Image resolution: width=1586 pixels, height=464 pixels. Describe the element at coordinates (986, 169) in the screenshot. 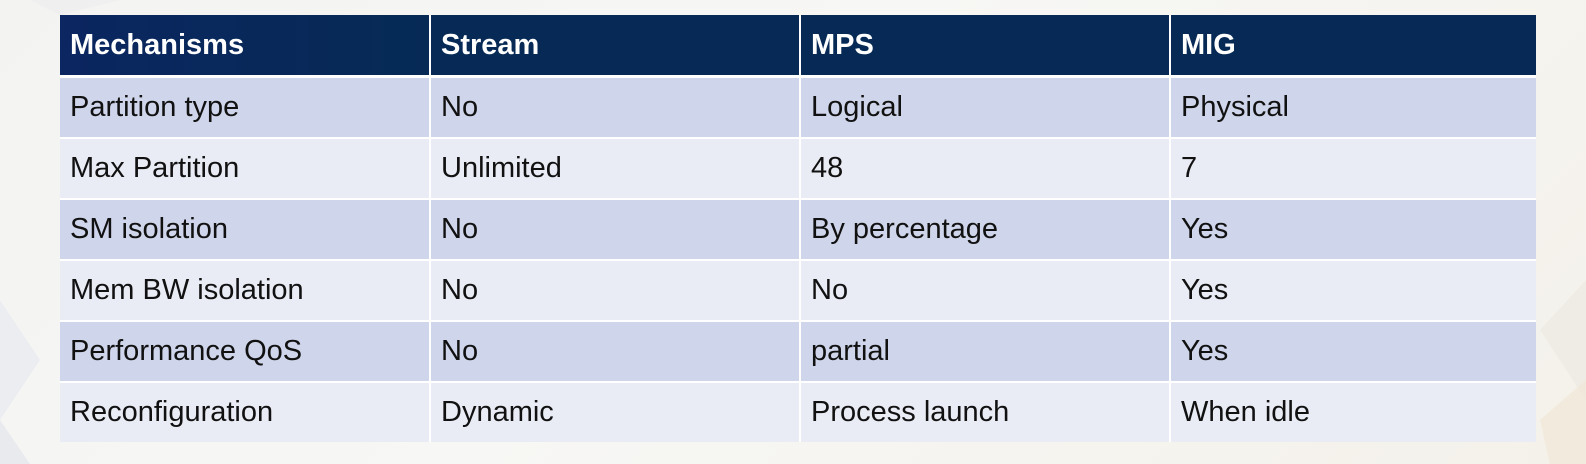

I see `cell-mps: 48` at that location.